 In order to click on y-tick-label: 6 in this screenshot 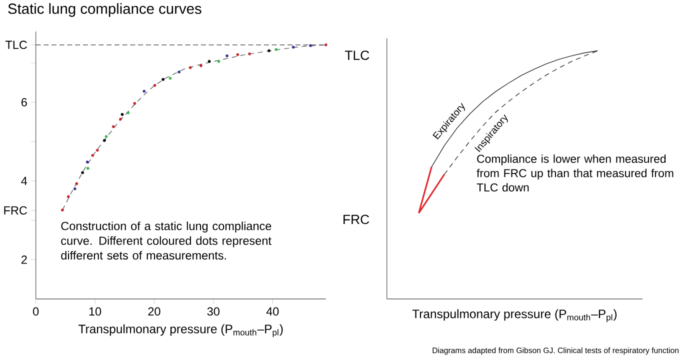, I will do `click(24, 102)`.